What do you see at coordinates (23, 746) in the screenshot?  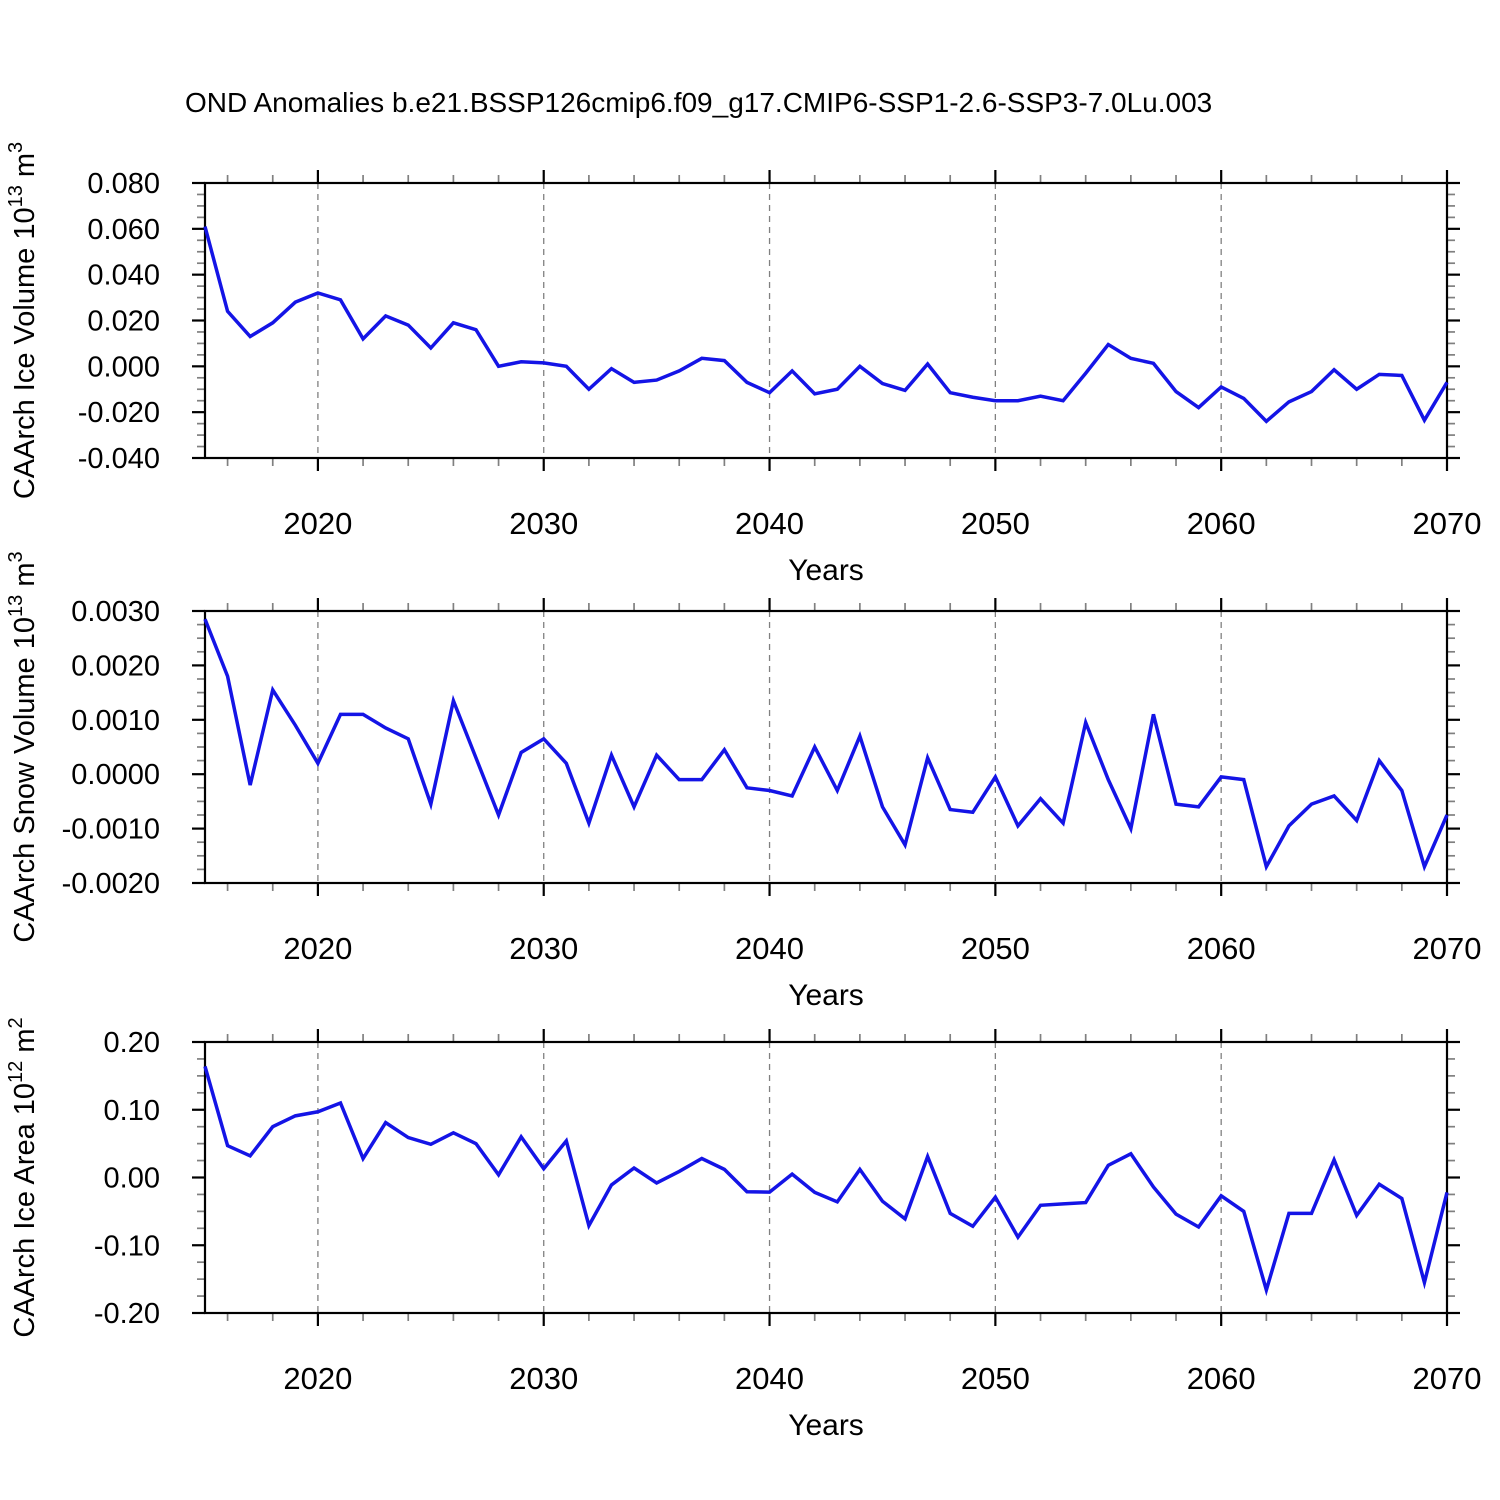 I see `y-axis-label: CAArch Snow Volume 1013 m3` at bounding box center [23, 746].